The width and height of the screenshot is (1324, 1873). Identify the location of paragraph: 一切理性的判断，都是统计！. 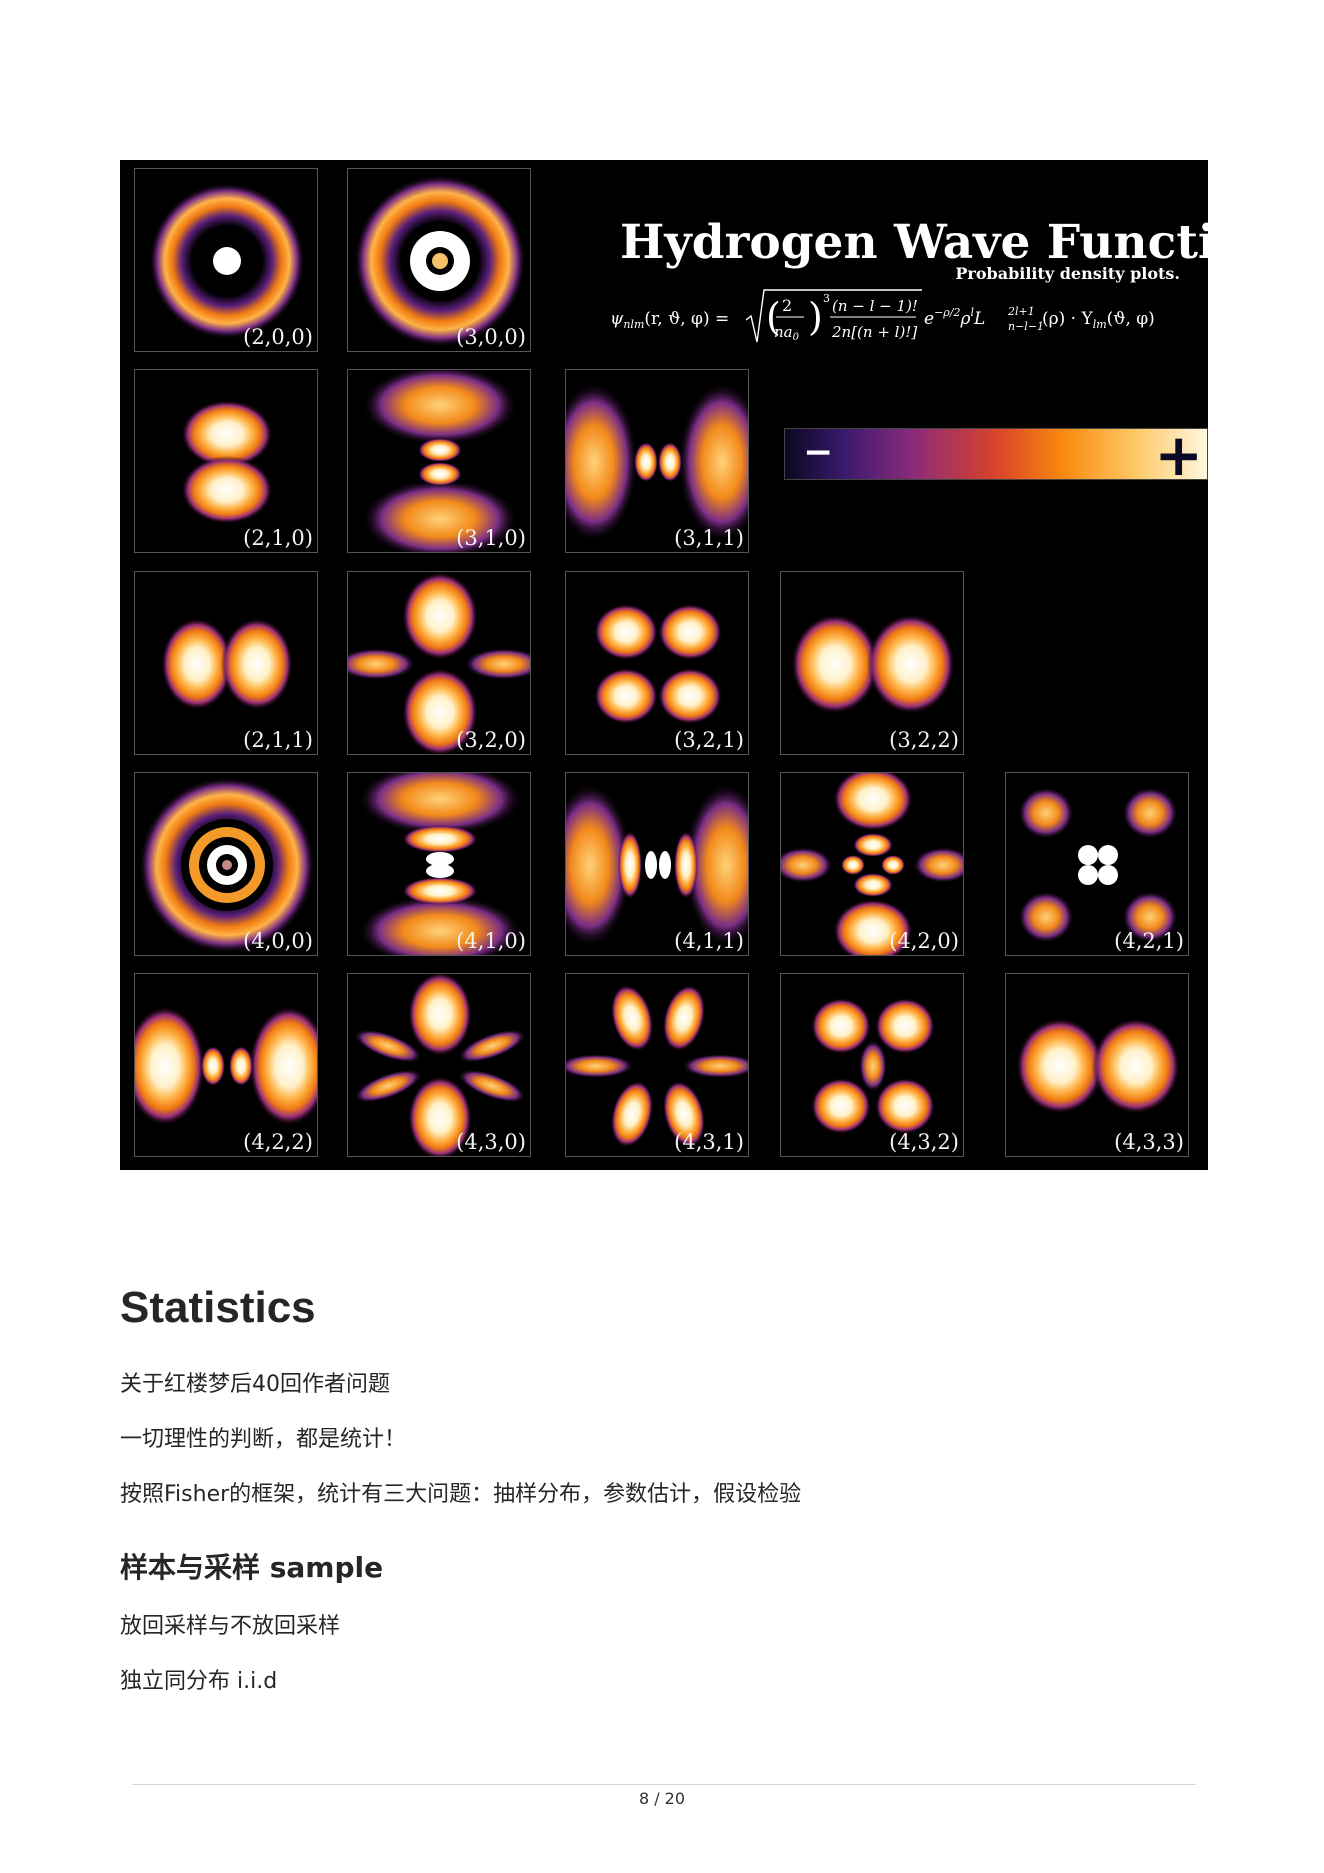
(263, 1439).